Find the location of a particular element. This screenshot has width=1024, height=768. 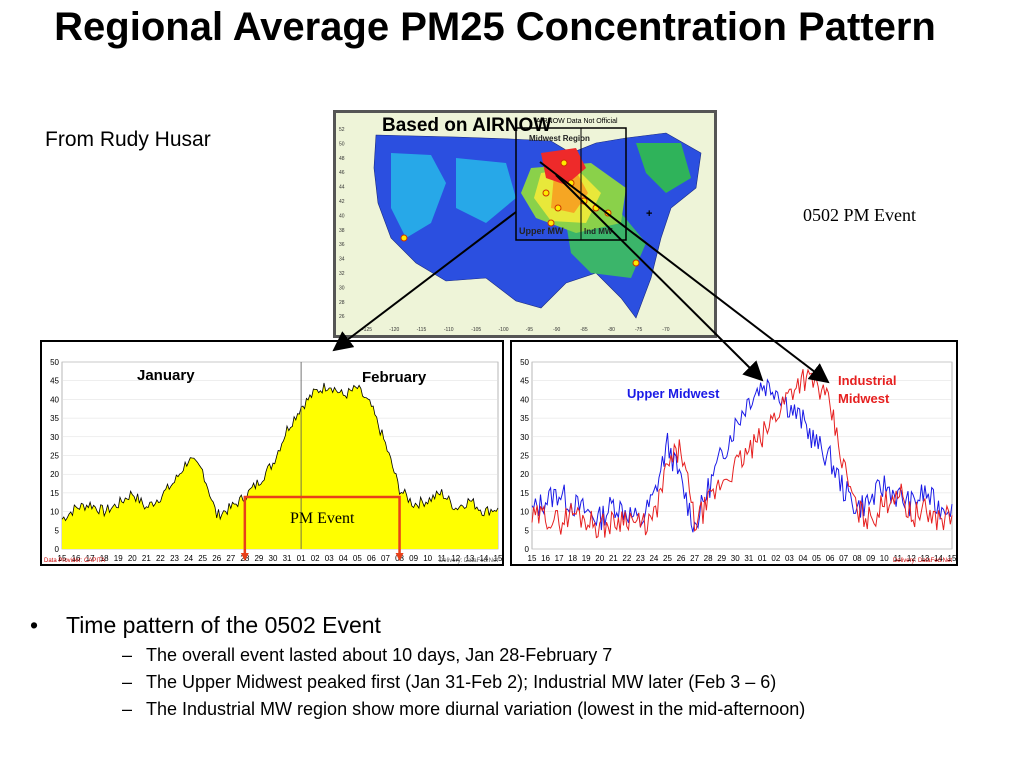

pm25-area is located at coordinates (280, 466).